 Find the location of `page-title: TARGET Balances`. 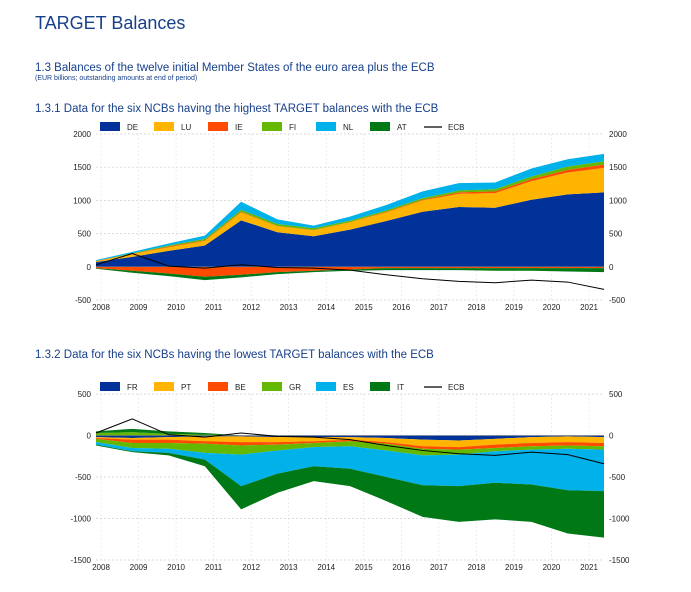

page-title: TARGET Balances is located at coordinates (110, 23).